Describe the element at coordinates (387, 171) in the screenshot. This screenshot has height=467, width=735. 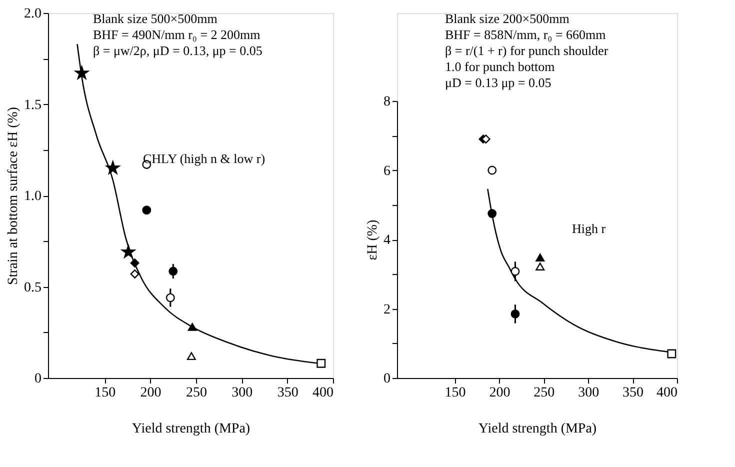
I see `y-tick-label: 6` at that location.